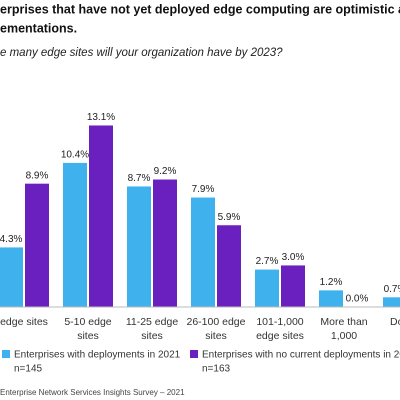 The height and width of the screenshot is (400, 400). I want to click on data-label: 2.7%, so click(267, 261).